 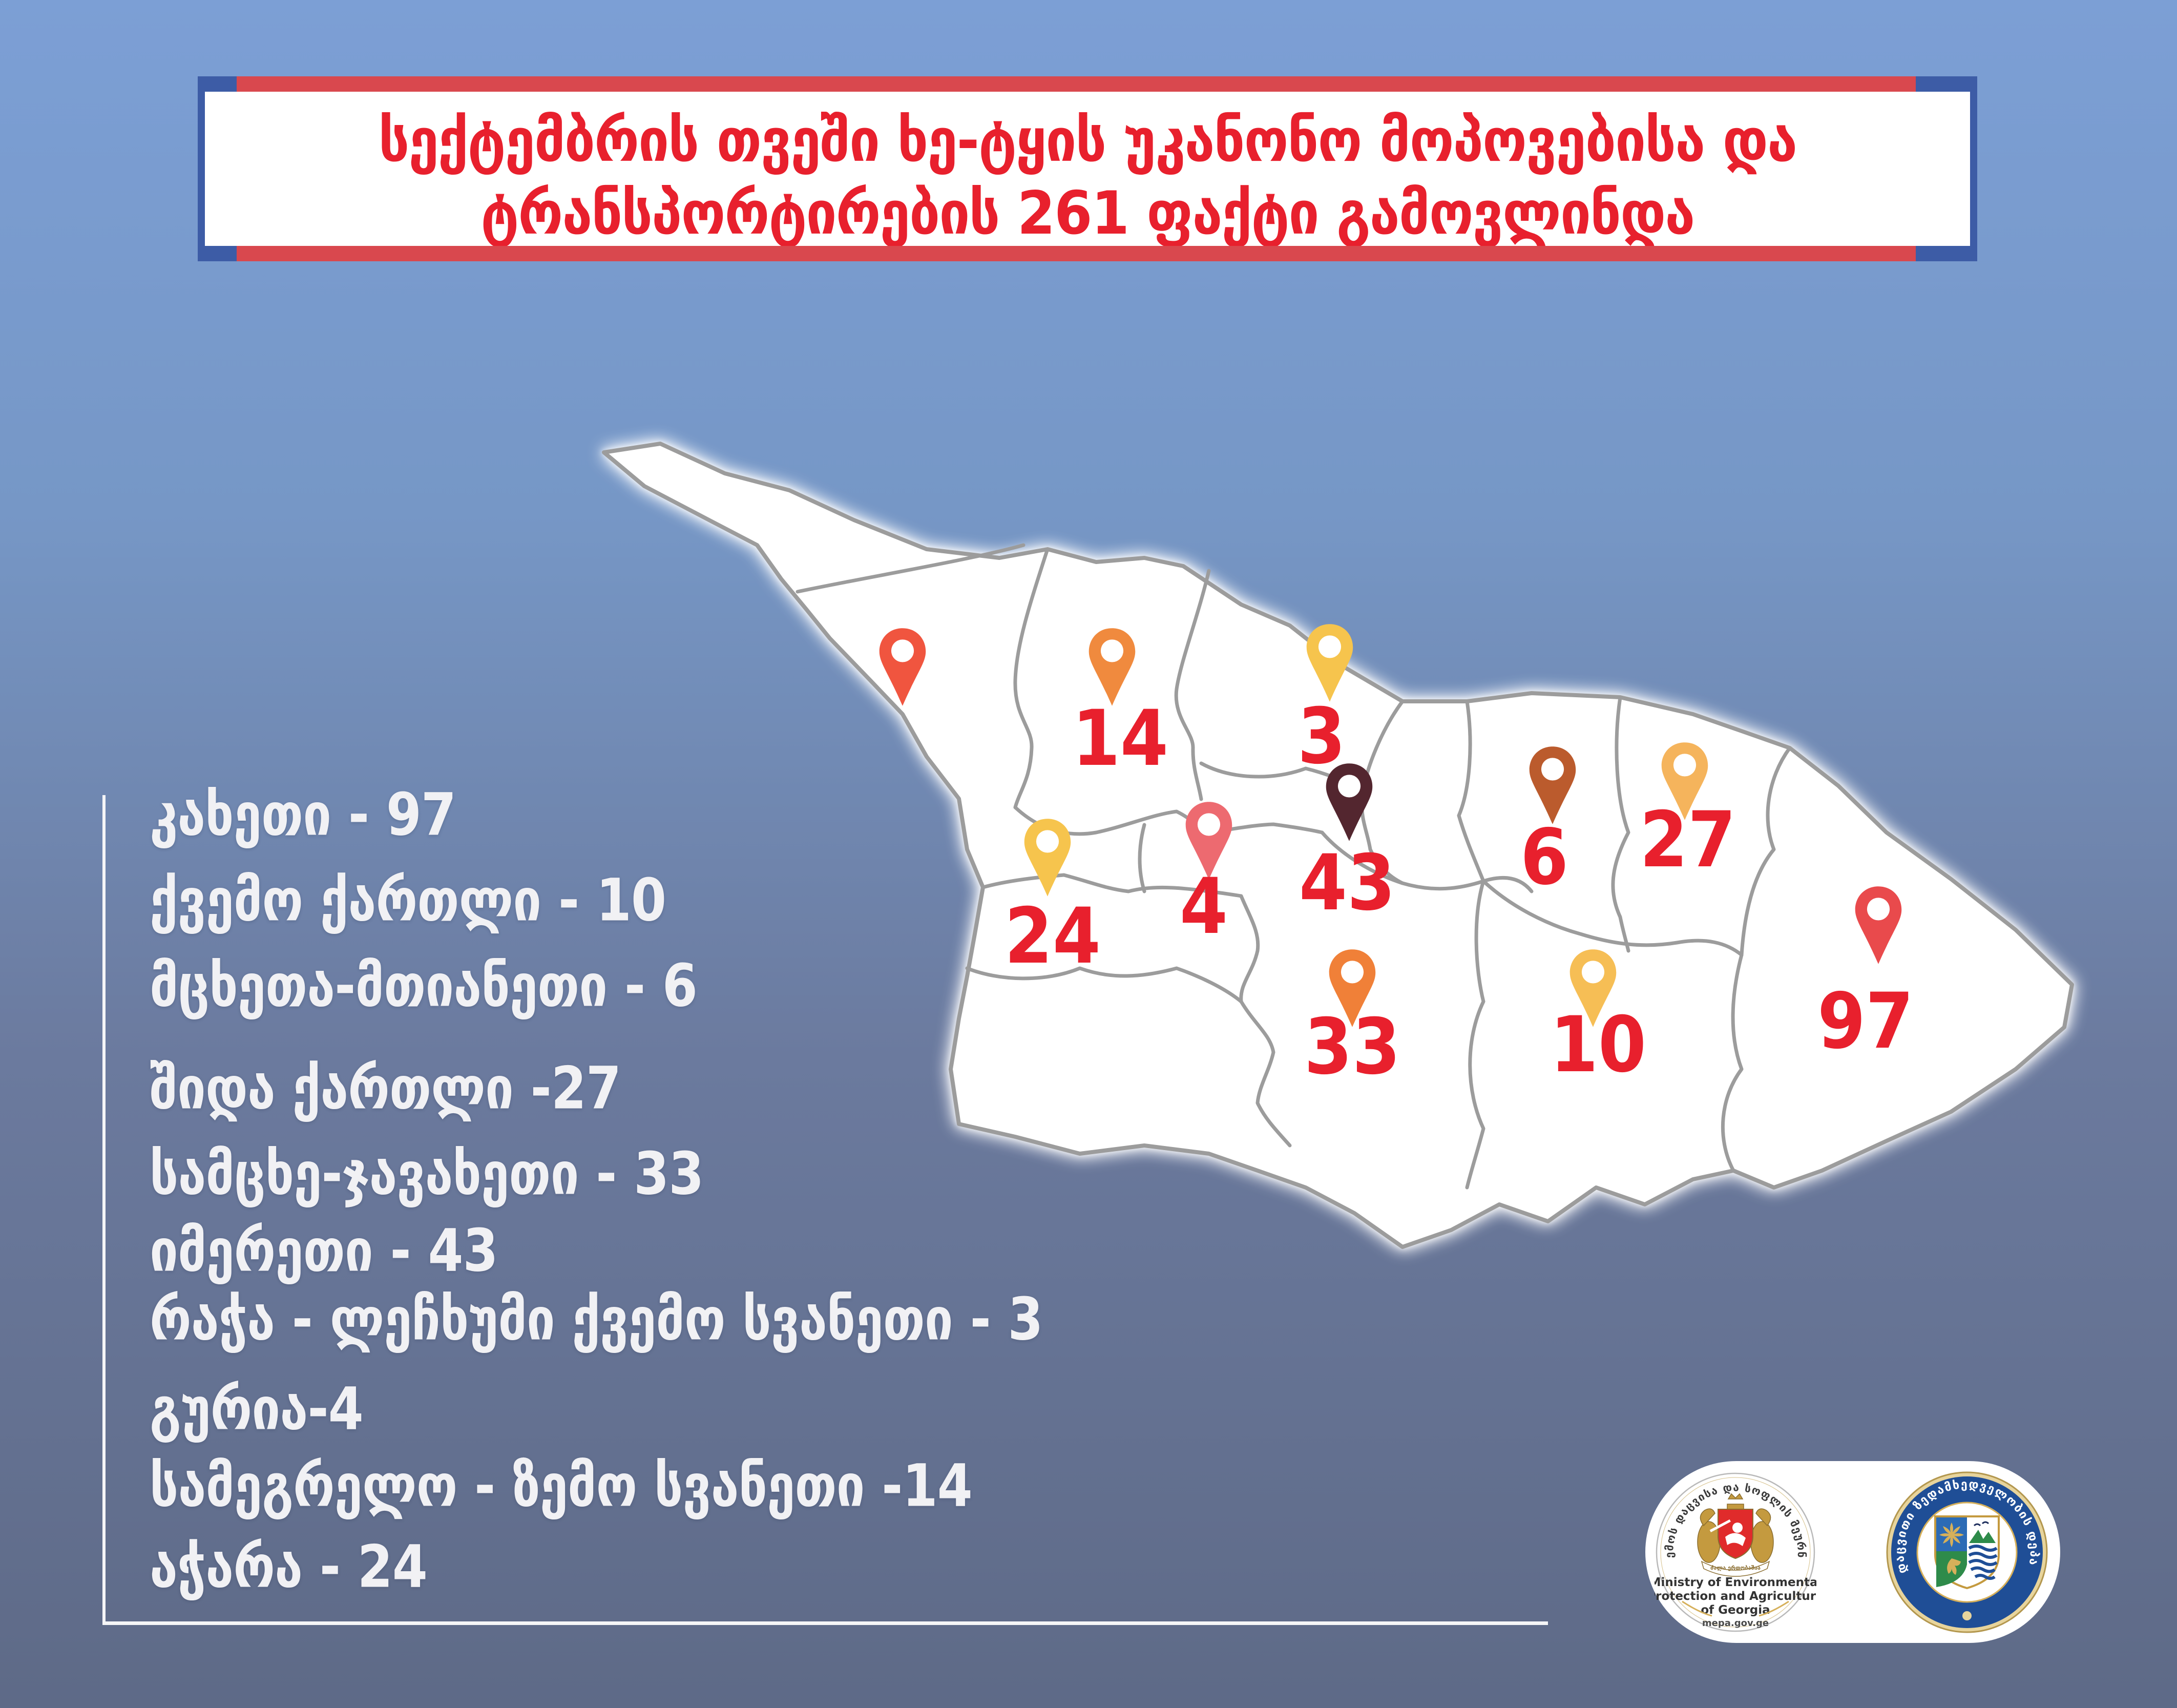 What do you see at coordinates (1598, 1045) in the screenshot?
I see `pin-count-label: 10` at bounding box center [1598, 1045].